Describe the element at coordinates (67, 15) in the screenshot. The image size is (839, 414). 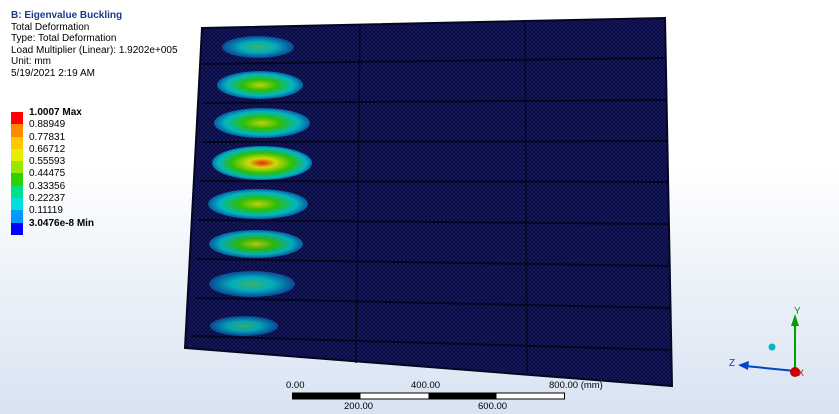
I see `analysis-title: B: Eigenvalue Buckling` at that location.